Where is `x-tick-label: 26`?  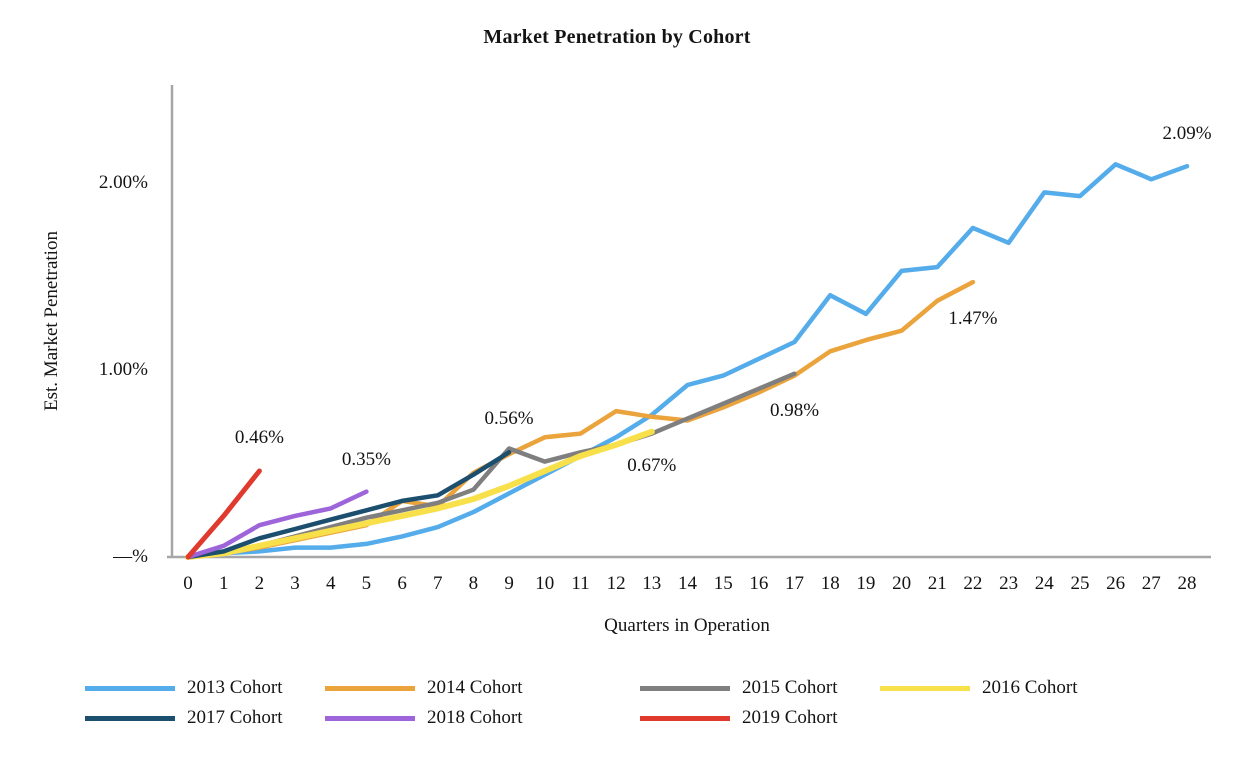 x-tick-label: 26 is located at coordinates (1116, 583).